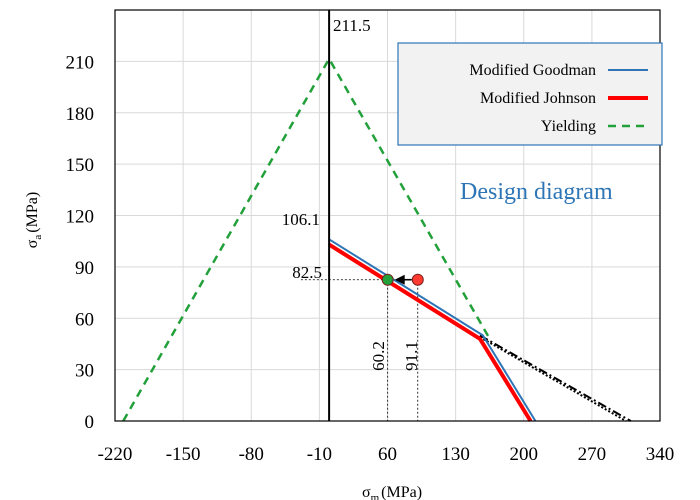 This screenshot has height=500, width=700. Describe the element at coordinates (592, 454) in the screenshot. I see `x-tick-label: 270` at that location.